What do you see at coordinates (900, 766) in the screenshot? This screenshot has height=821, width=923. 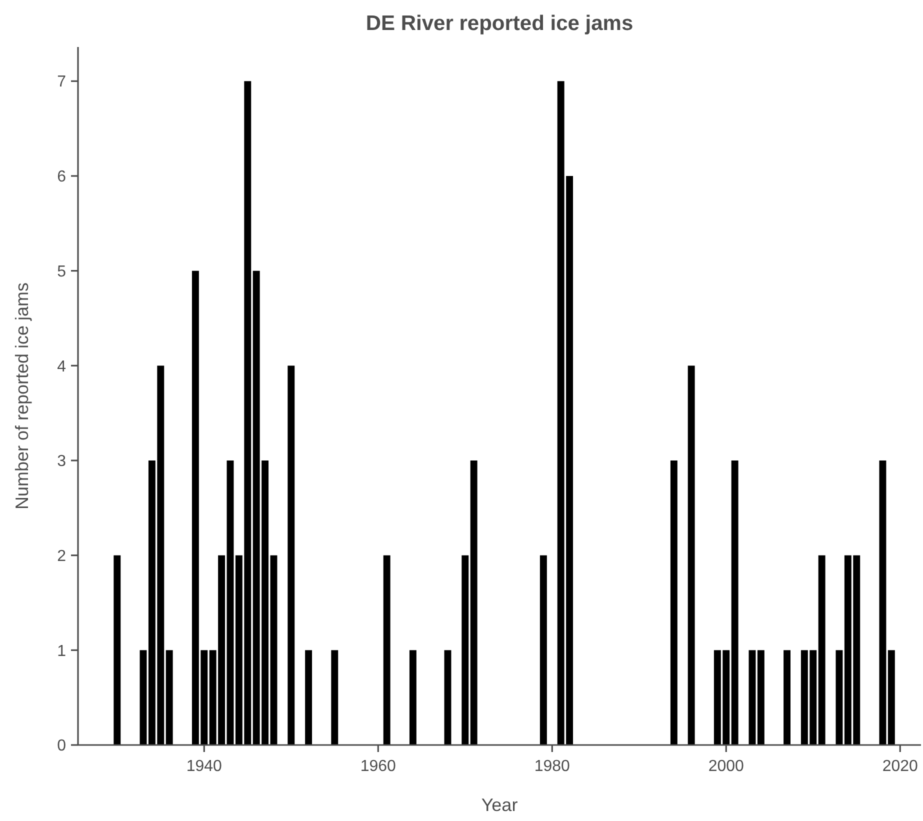 I see `x-tick-label: 2020` at bounding box center [900, 766].